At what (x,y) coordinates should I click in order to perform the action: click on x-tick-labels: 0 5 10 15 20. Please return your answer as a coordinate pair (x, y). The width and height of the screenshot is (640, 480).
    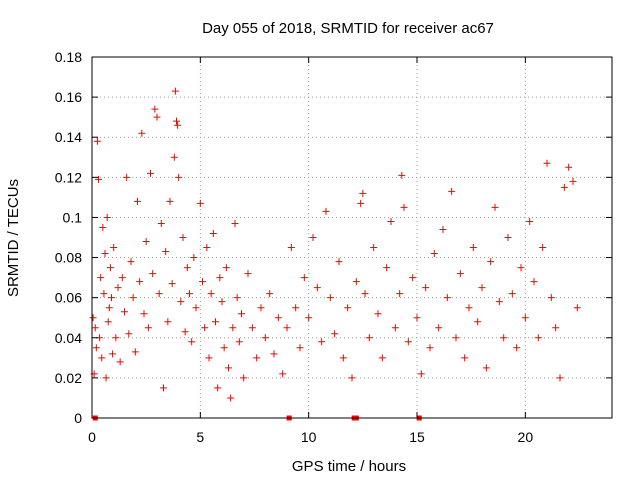
    Looking at the image, I should click on (310, 437).